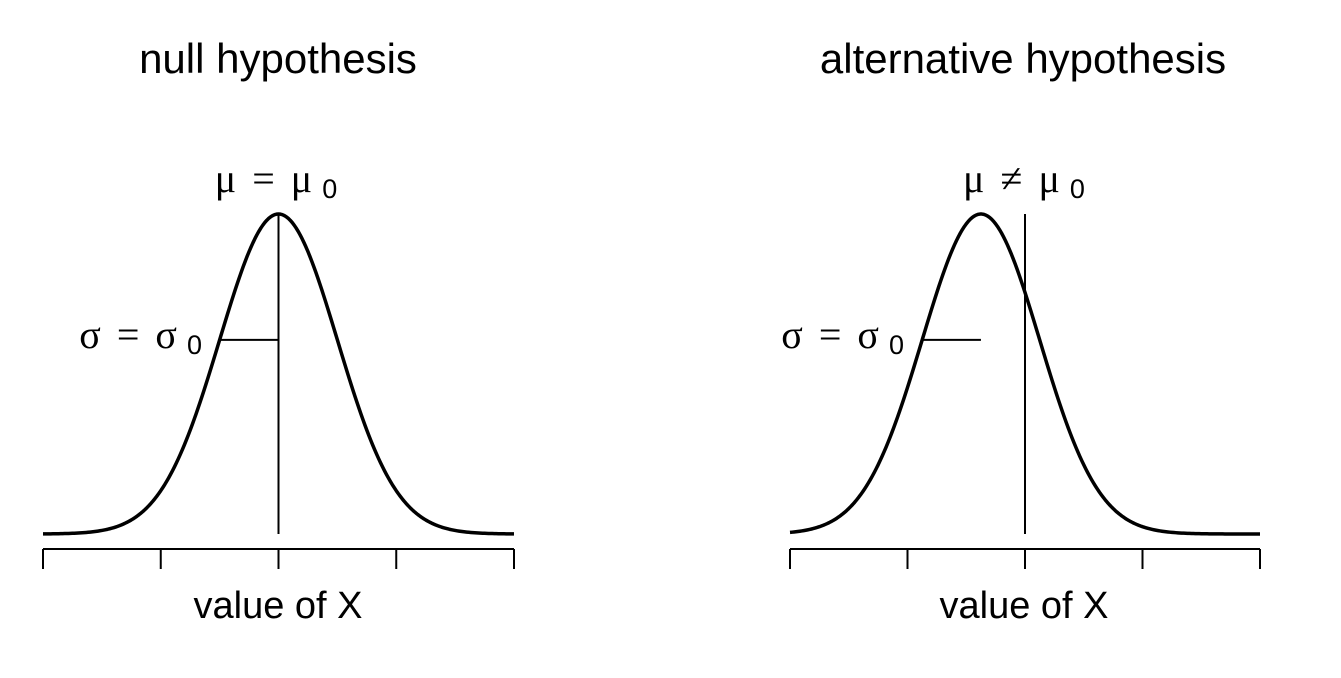 The width and height of the screenshot is (1341, 678). I want to click on panel-title: null hypothesis, so click(278, 58).